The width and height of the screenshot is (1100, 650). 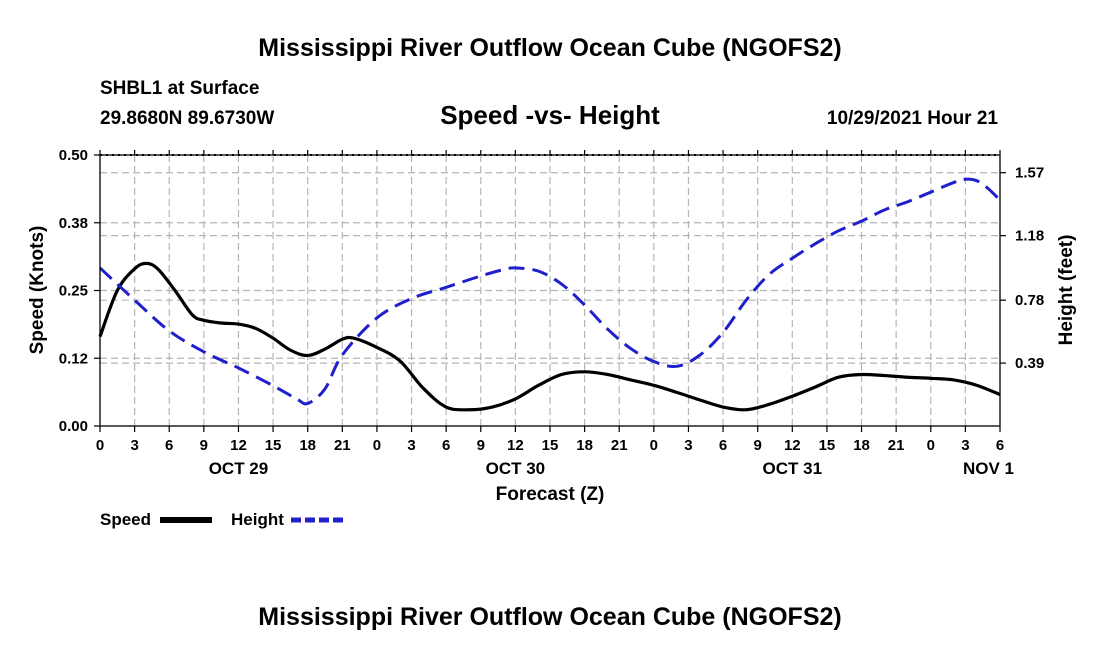 What do you see at coordinates (73, 426) in the screenshot?
I see `y-tick-label: 0.00` at bounding box center [73, 426].